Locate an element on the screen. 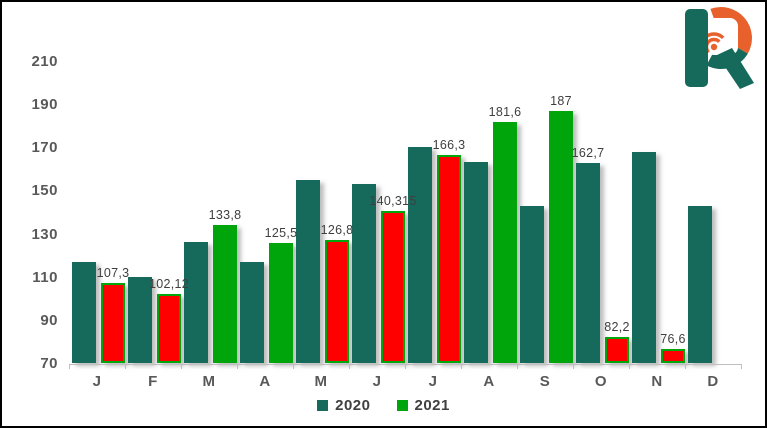  x-tick-label-11: D is located at coordinates (713, 381).